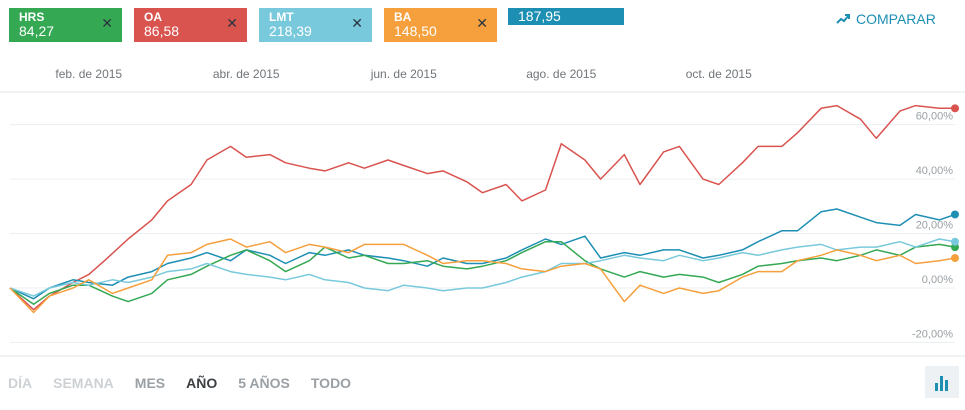  What do you see at coordinates (935, 171) in the screenshot?
I see `y-tick-label: 40,00%` at bounding box center [935, 171].